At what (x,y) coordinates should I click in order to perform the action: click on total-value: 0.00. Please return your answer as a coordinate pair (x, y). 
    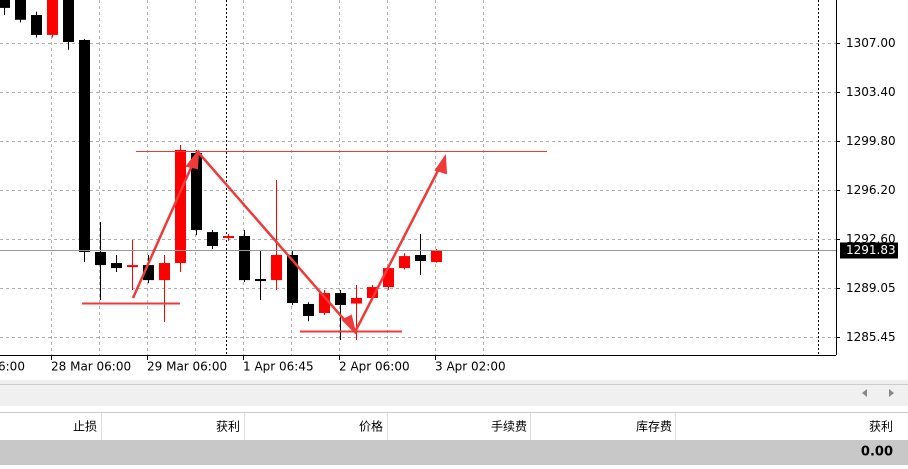
    Looking at the image, I should click on (877, 452).